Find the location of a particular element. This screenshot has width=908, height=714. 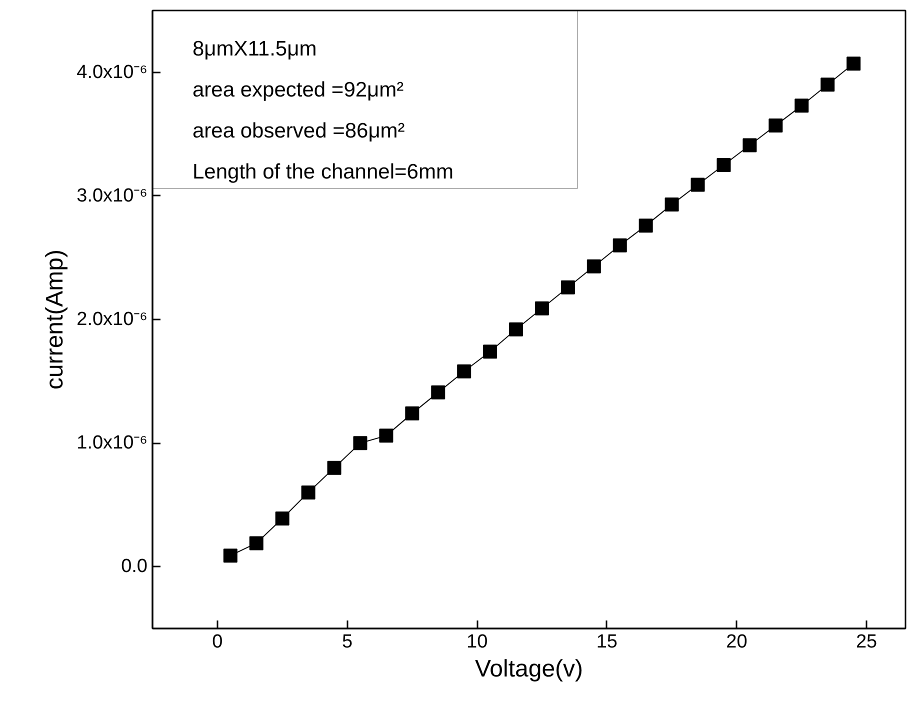

x-tick-label: 20 is located at coordinates (737, 642).